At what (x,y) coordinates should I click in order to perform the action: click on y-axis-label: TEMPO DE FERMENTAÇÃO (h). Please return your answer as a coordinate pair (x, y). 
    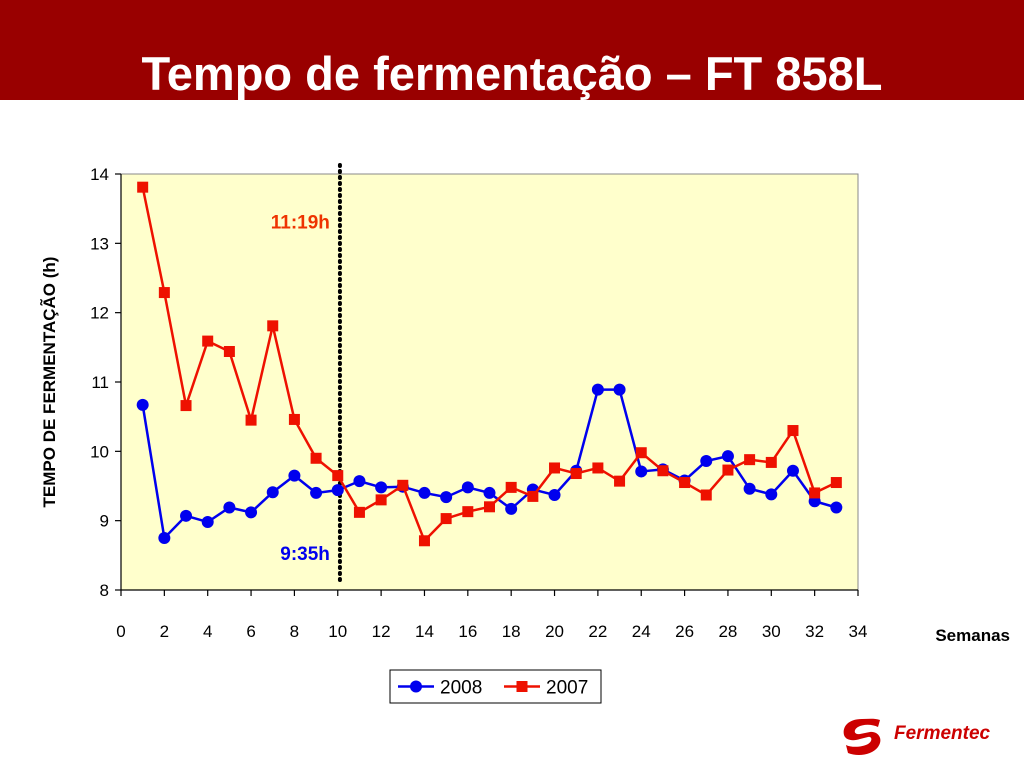
    Looking at the image, I should click on (49, 382).